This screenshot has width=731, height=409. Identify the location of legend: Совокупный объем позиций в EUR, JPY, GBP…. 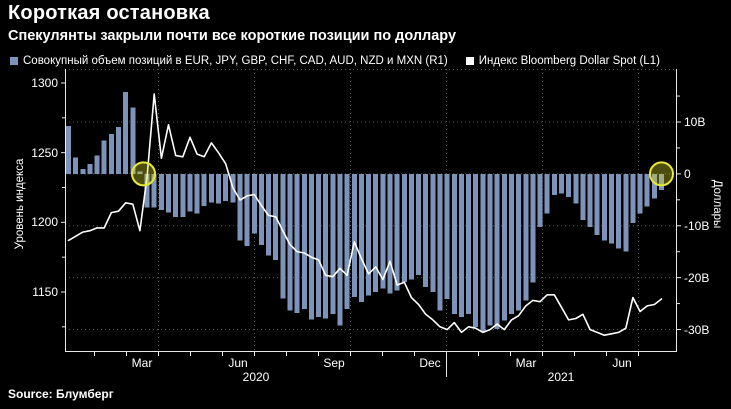
(335, 61).